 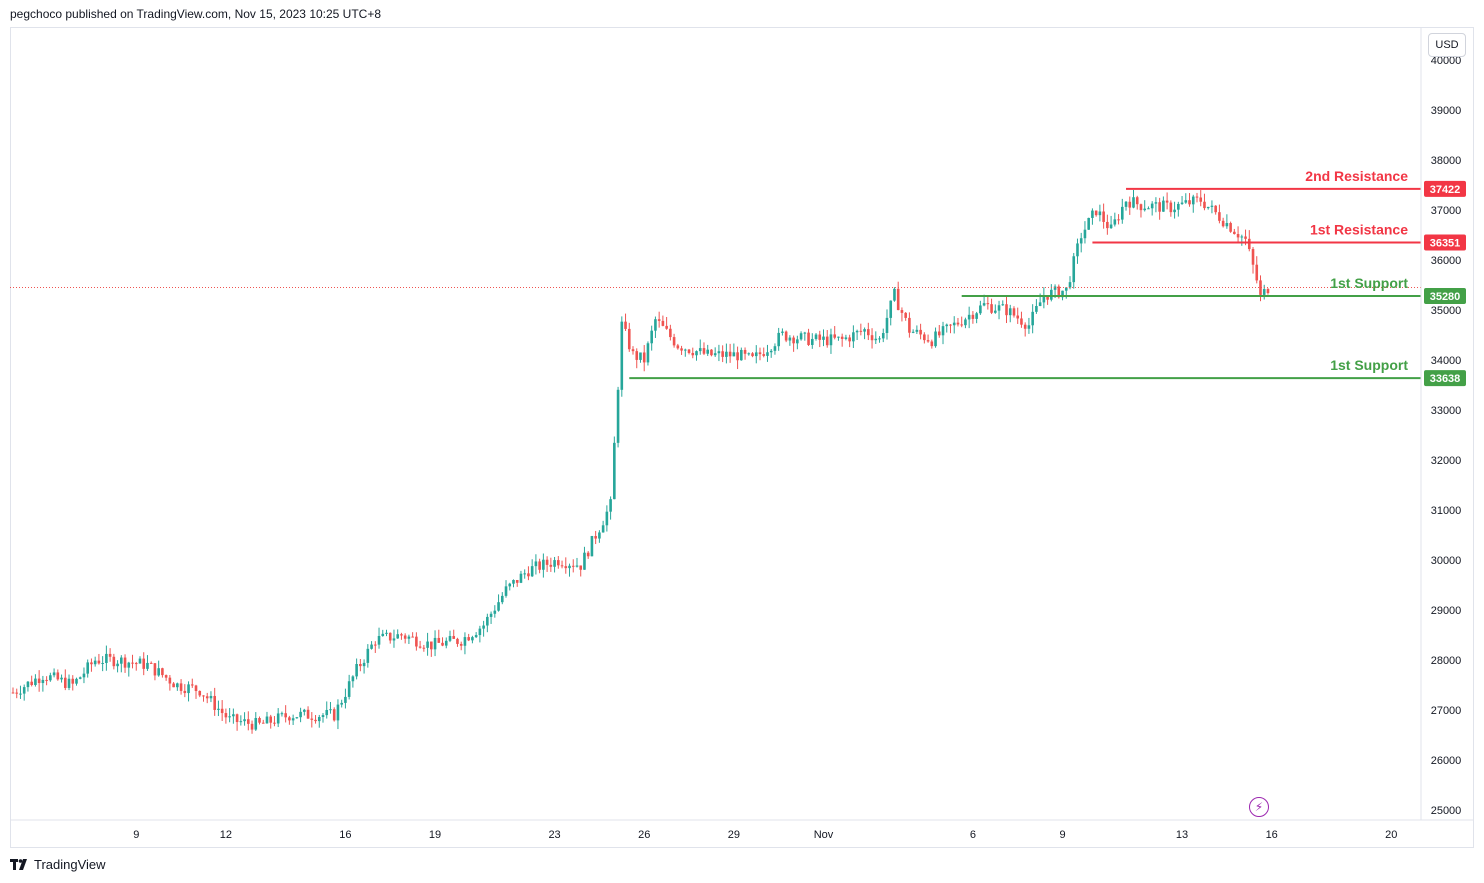 What do you see at coordinates (1445, 188) in the screenshot?
I see `level-price-tag` at bounding box center [1445, 188].